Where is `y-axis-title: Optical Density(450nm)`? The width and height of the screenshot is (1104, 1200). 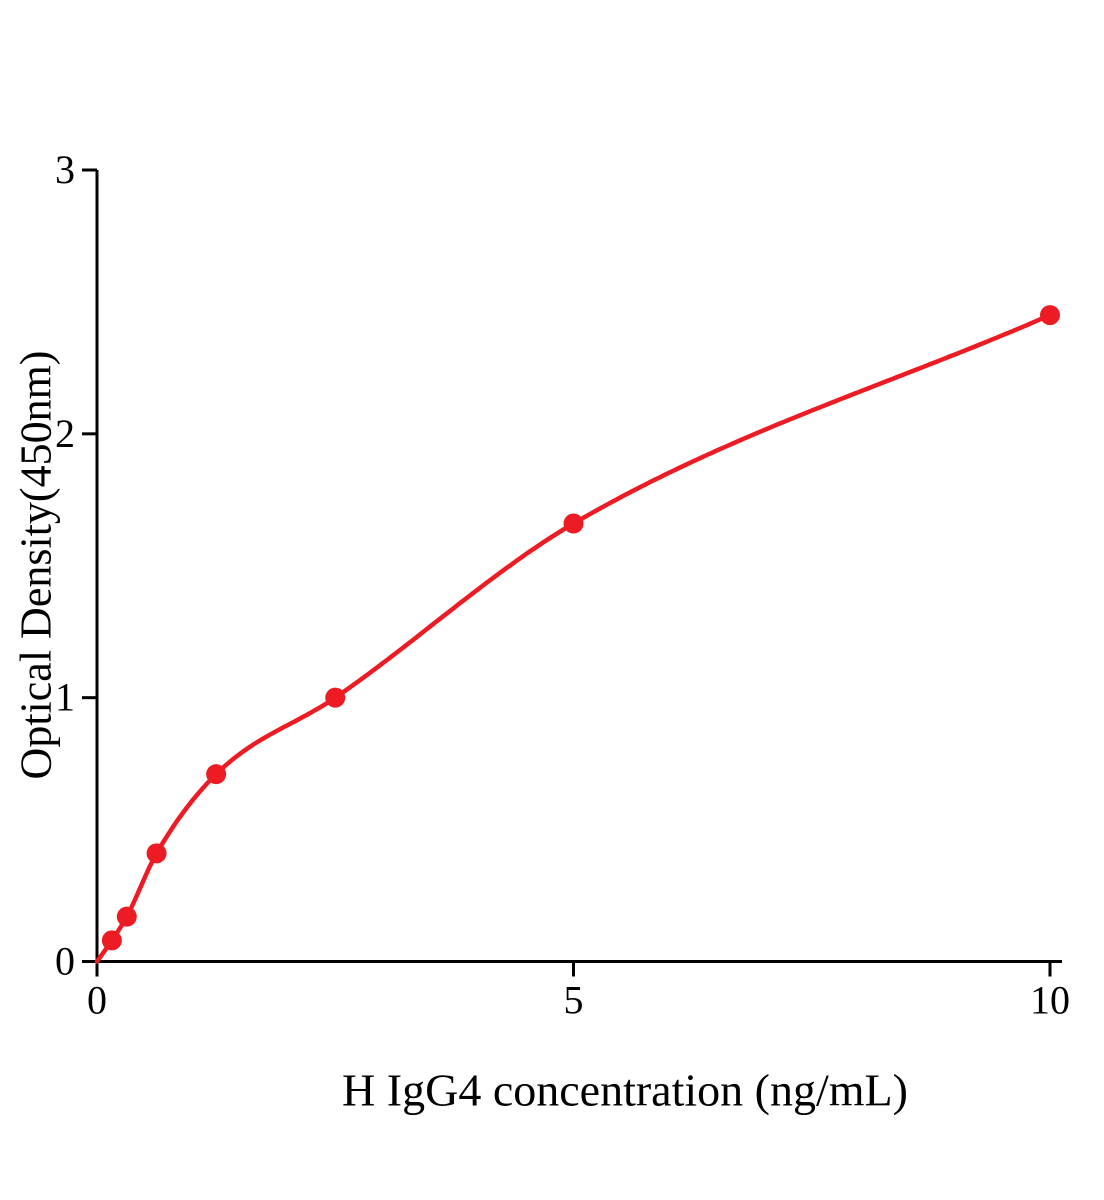
y-axis-title: Optical Density(450nm) is located at coordinates (36, 565).